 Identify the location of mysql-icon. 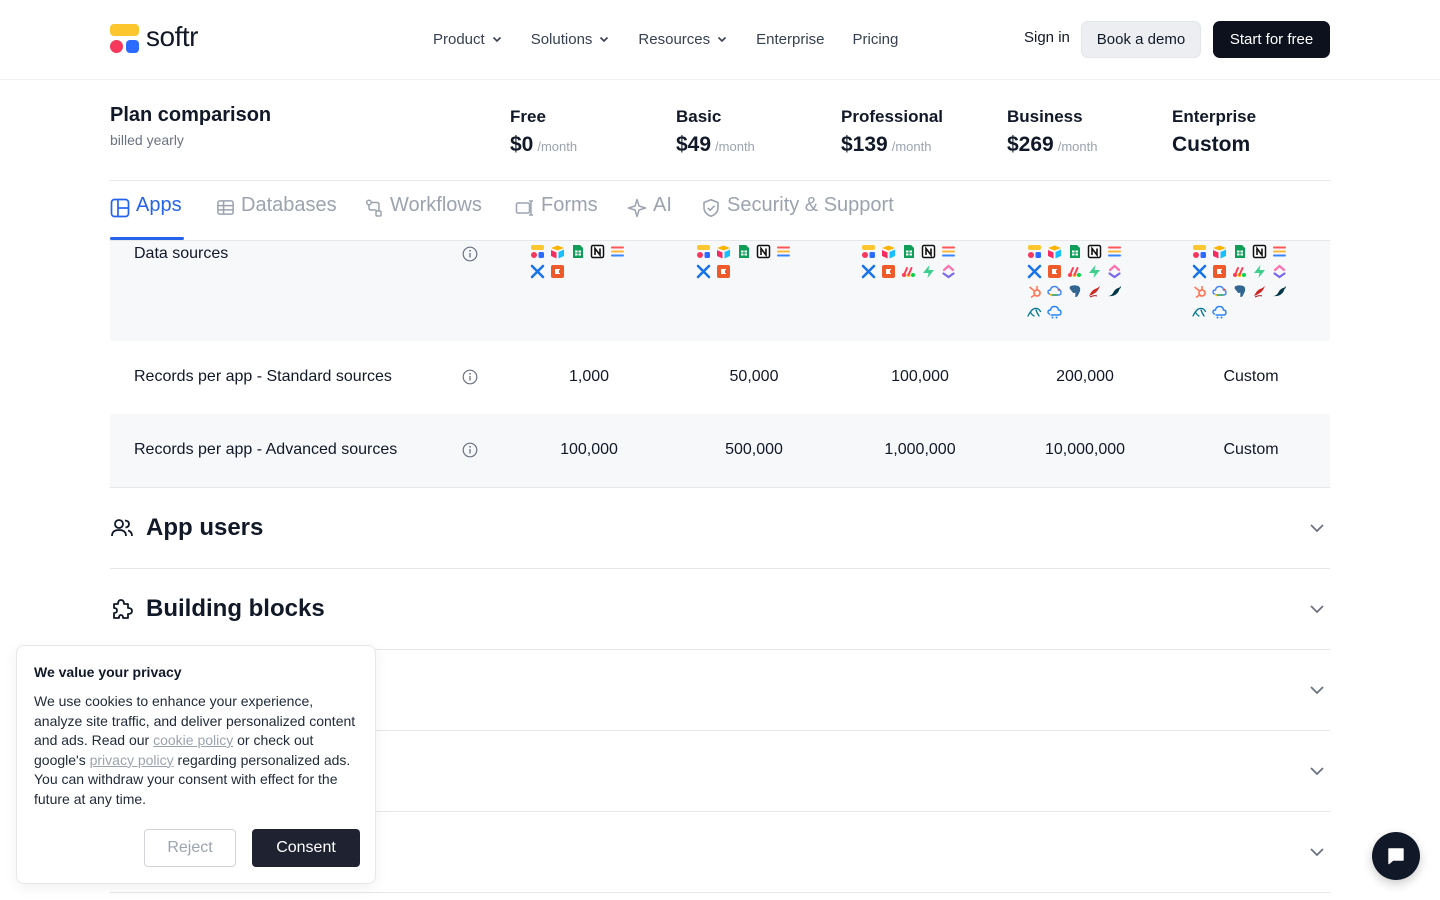
(1034, 312).